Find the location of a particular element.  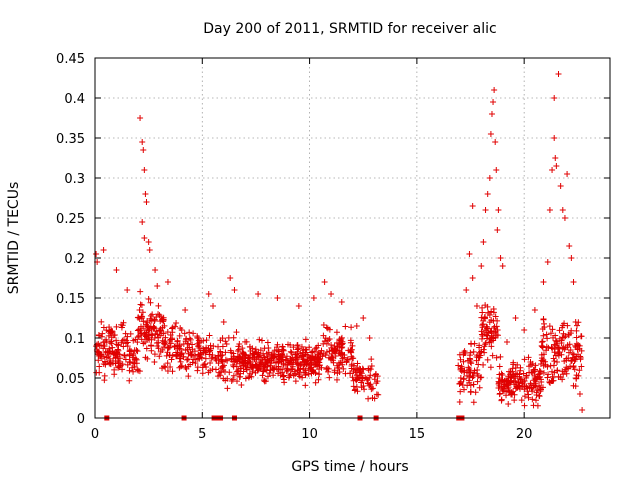

x-tick-label: 5 is located at coordinates (202, 434).